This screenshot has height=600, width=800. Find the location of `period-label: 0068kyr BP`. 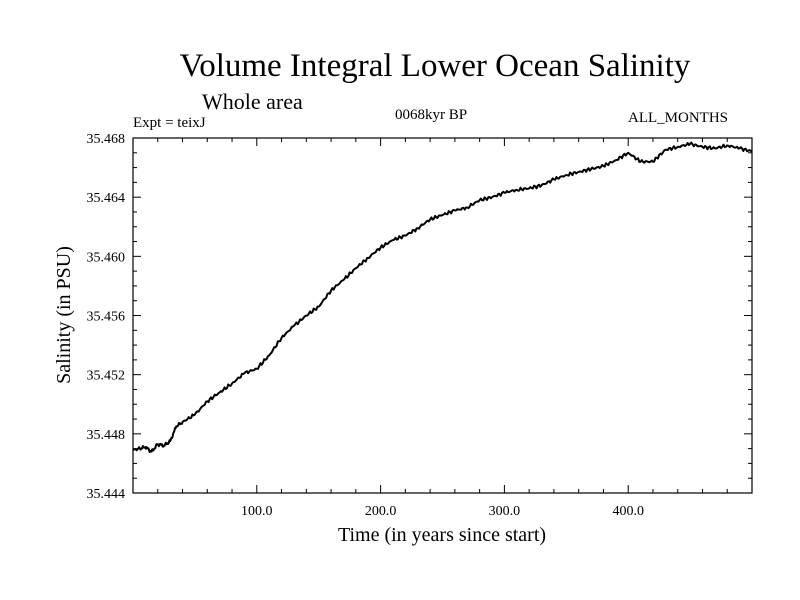

period-label: 0068kyr BP is located at coordinates (431, 115).